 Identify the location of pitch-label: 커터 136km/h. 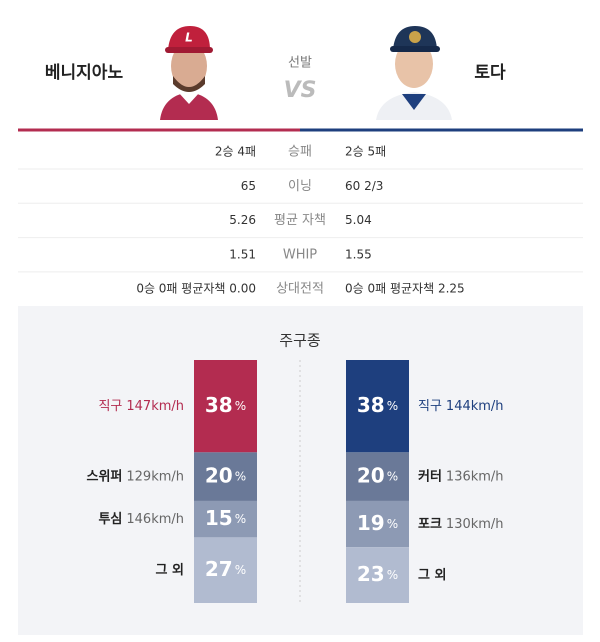
(461, 476).